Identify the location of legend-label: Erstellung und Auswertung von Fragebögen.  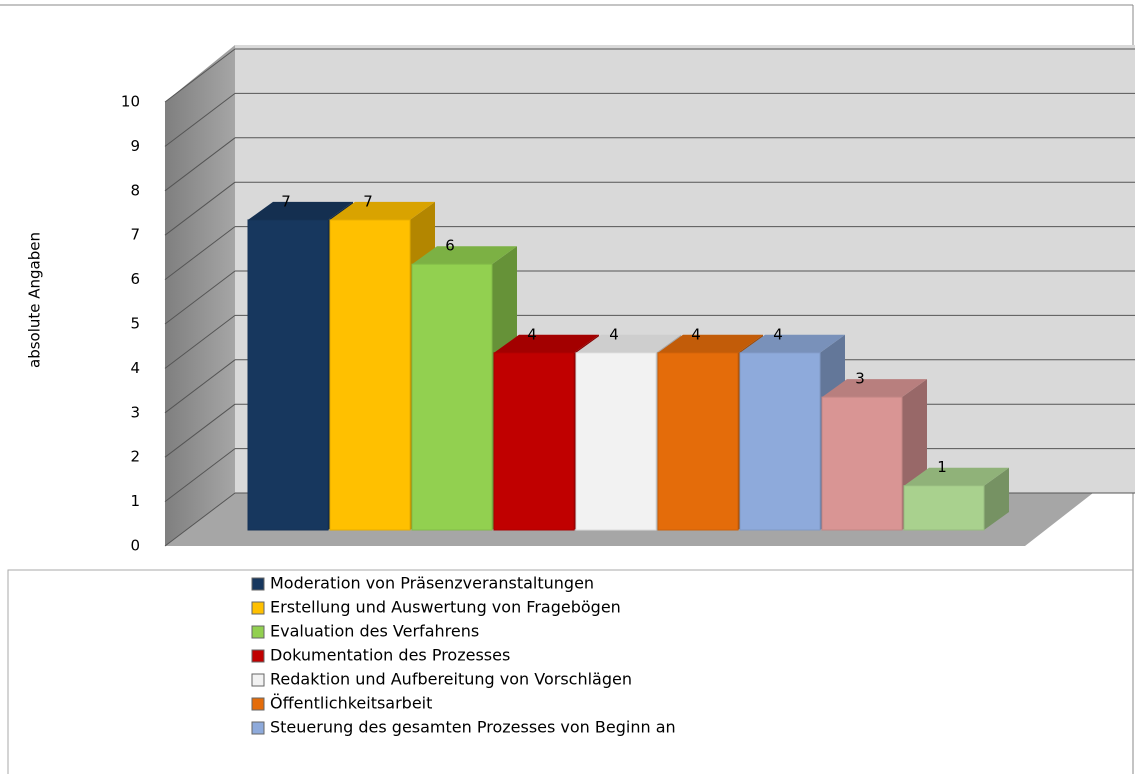
(445, 607).